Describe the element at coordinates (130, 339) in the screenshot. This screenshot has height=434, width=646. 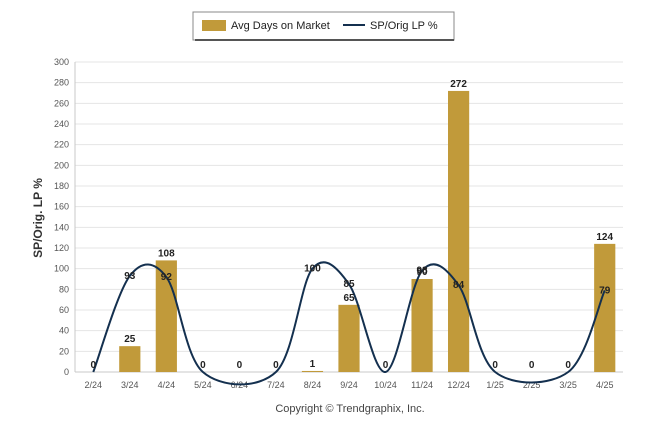
I see `bar-value-label: 25` at that location.